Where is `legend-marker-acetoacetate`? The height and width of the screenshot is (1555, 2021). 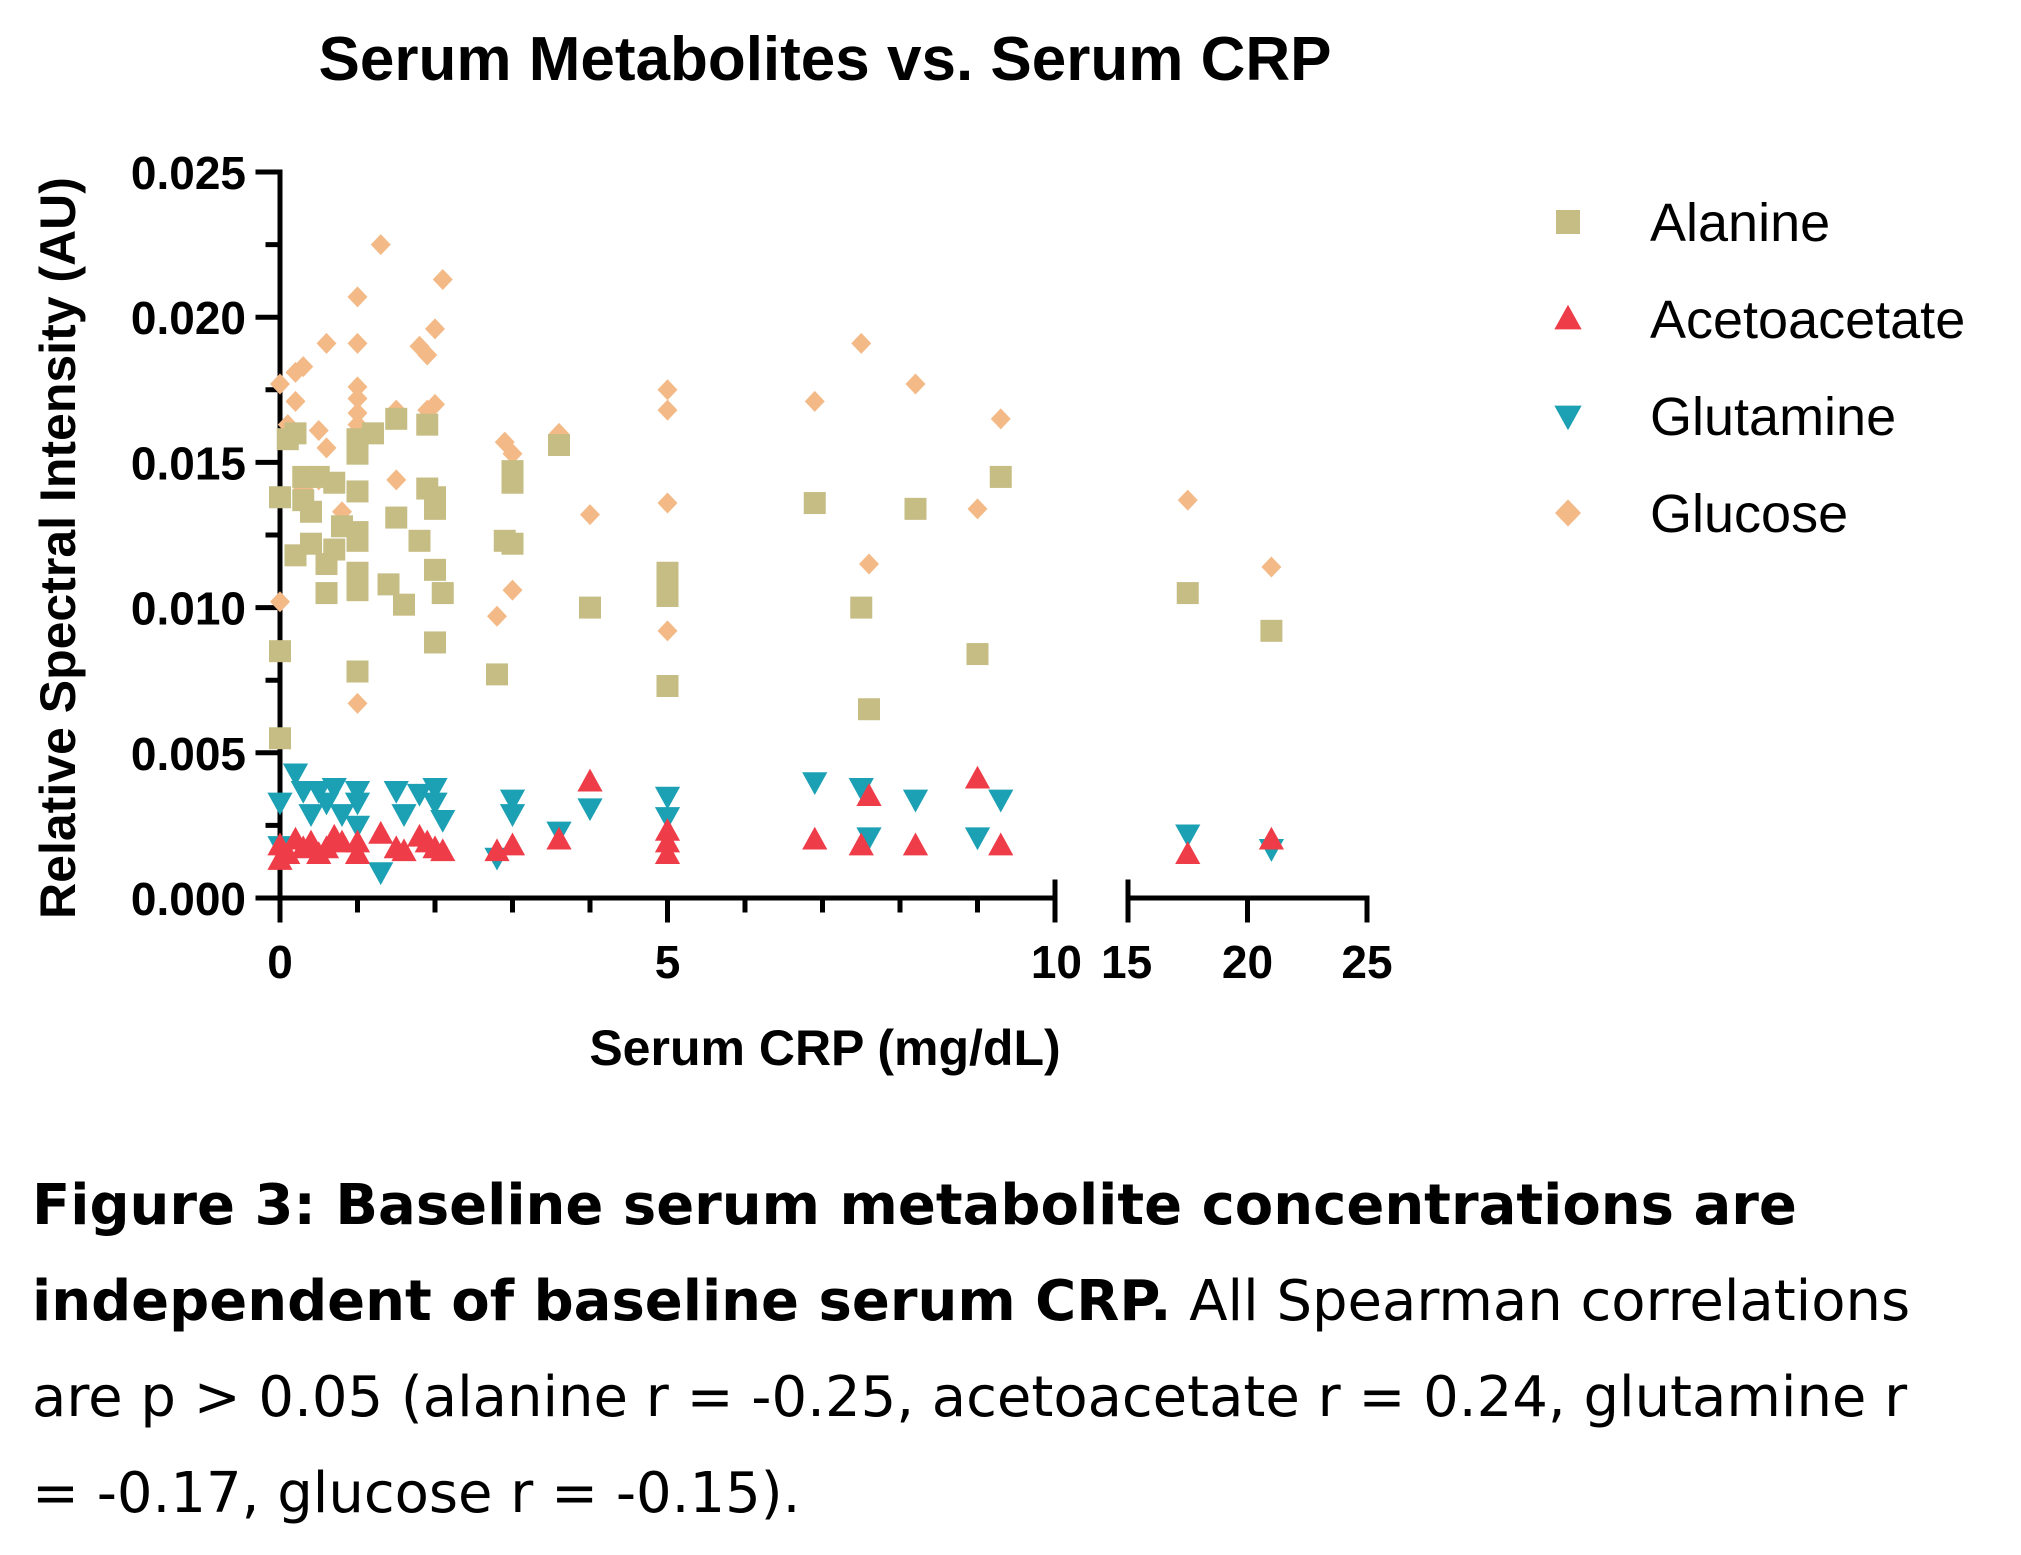 legend-marker-acetoacetate is located at coordinates (1568, 317).